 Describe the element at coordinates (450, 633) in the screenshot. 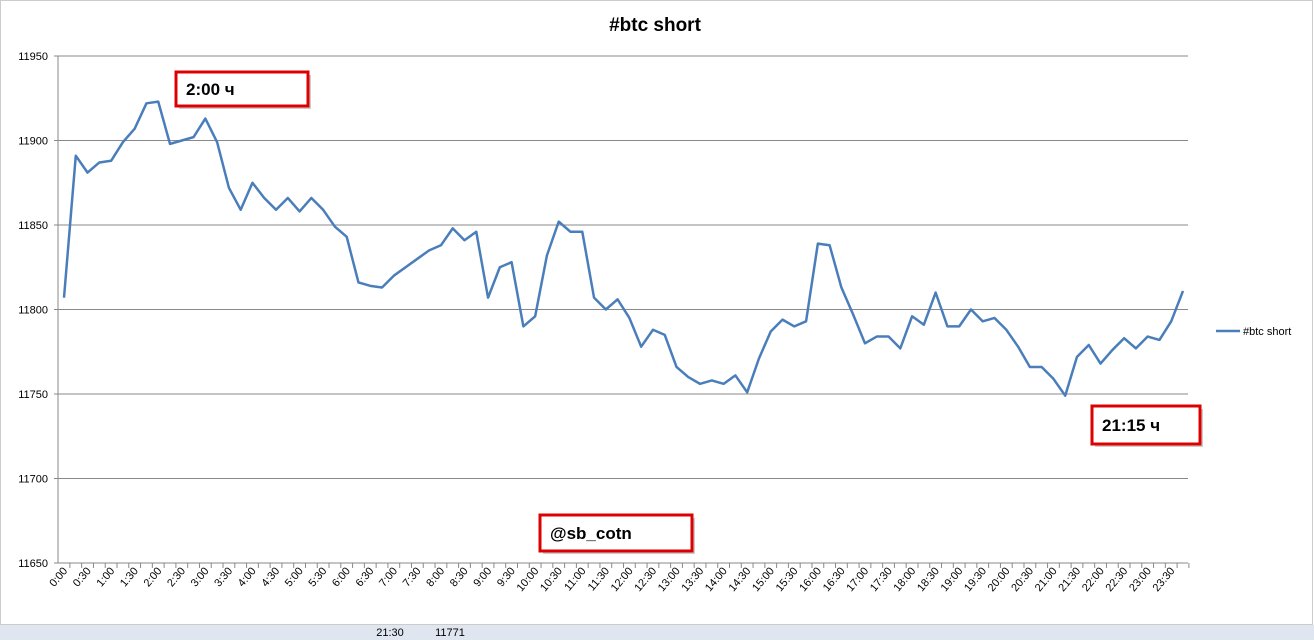

I see `sheet-cell: 11771` at that location.